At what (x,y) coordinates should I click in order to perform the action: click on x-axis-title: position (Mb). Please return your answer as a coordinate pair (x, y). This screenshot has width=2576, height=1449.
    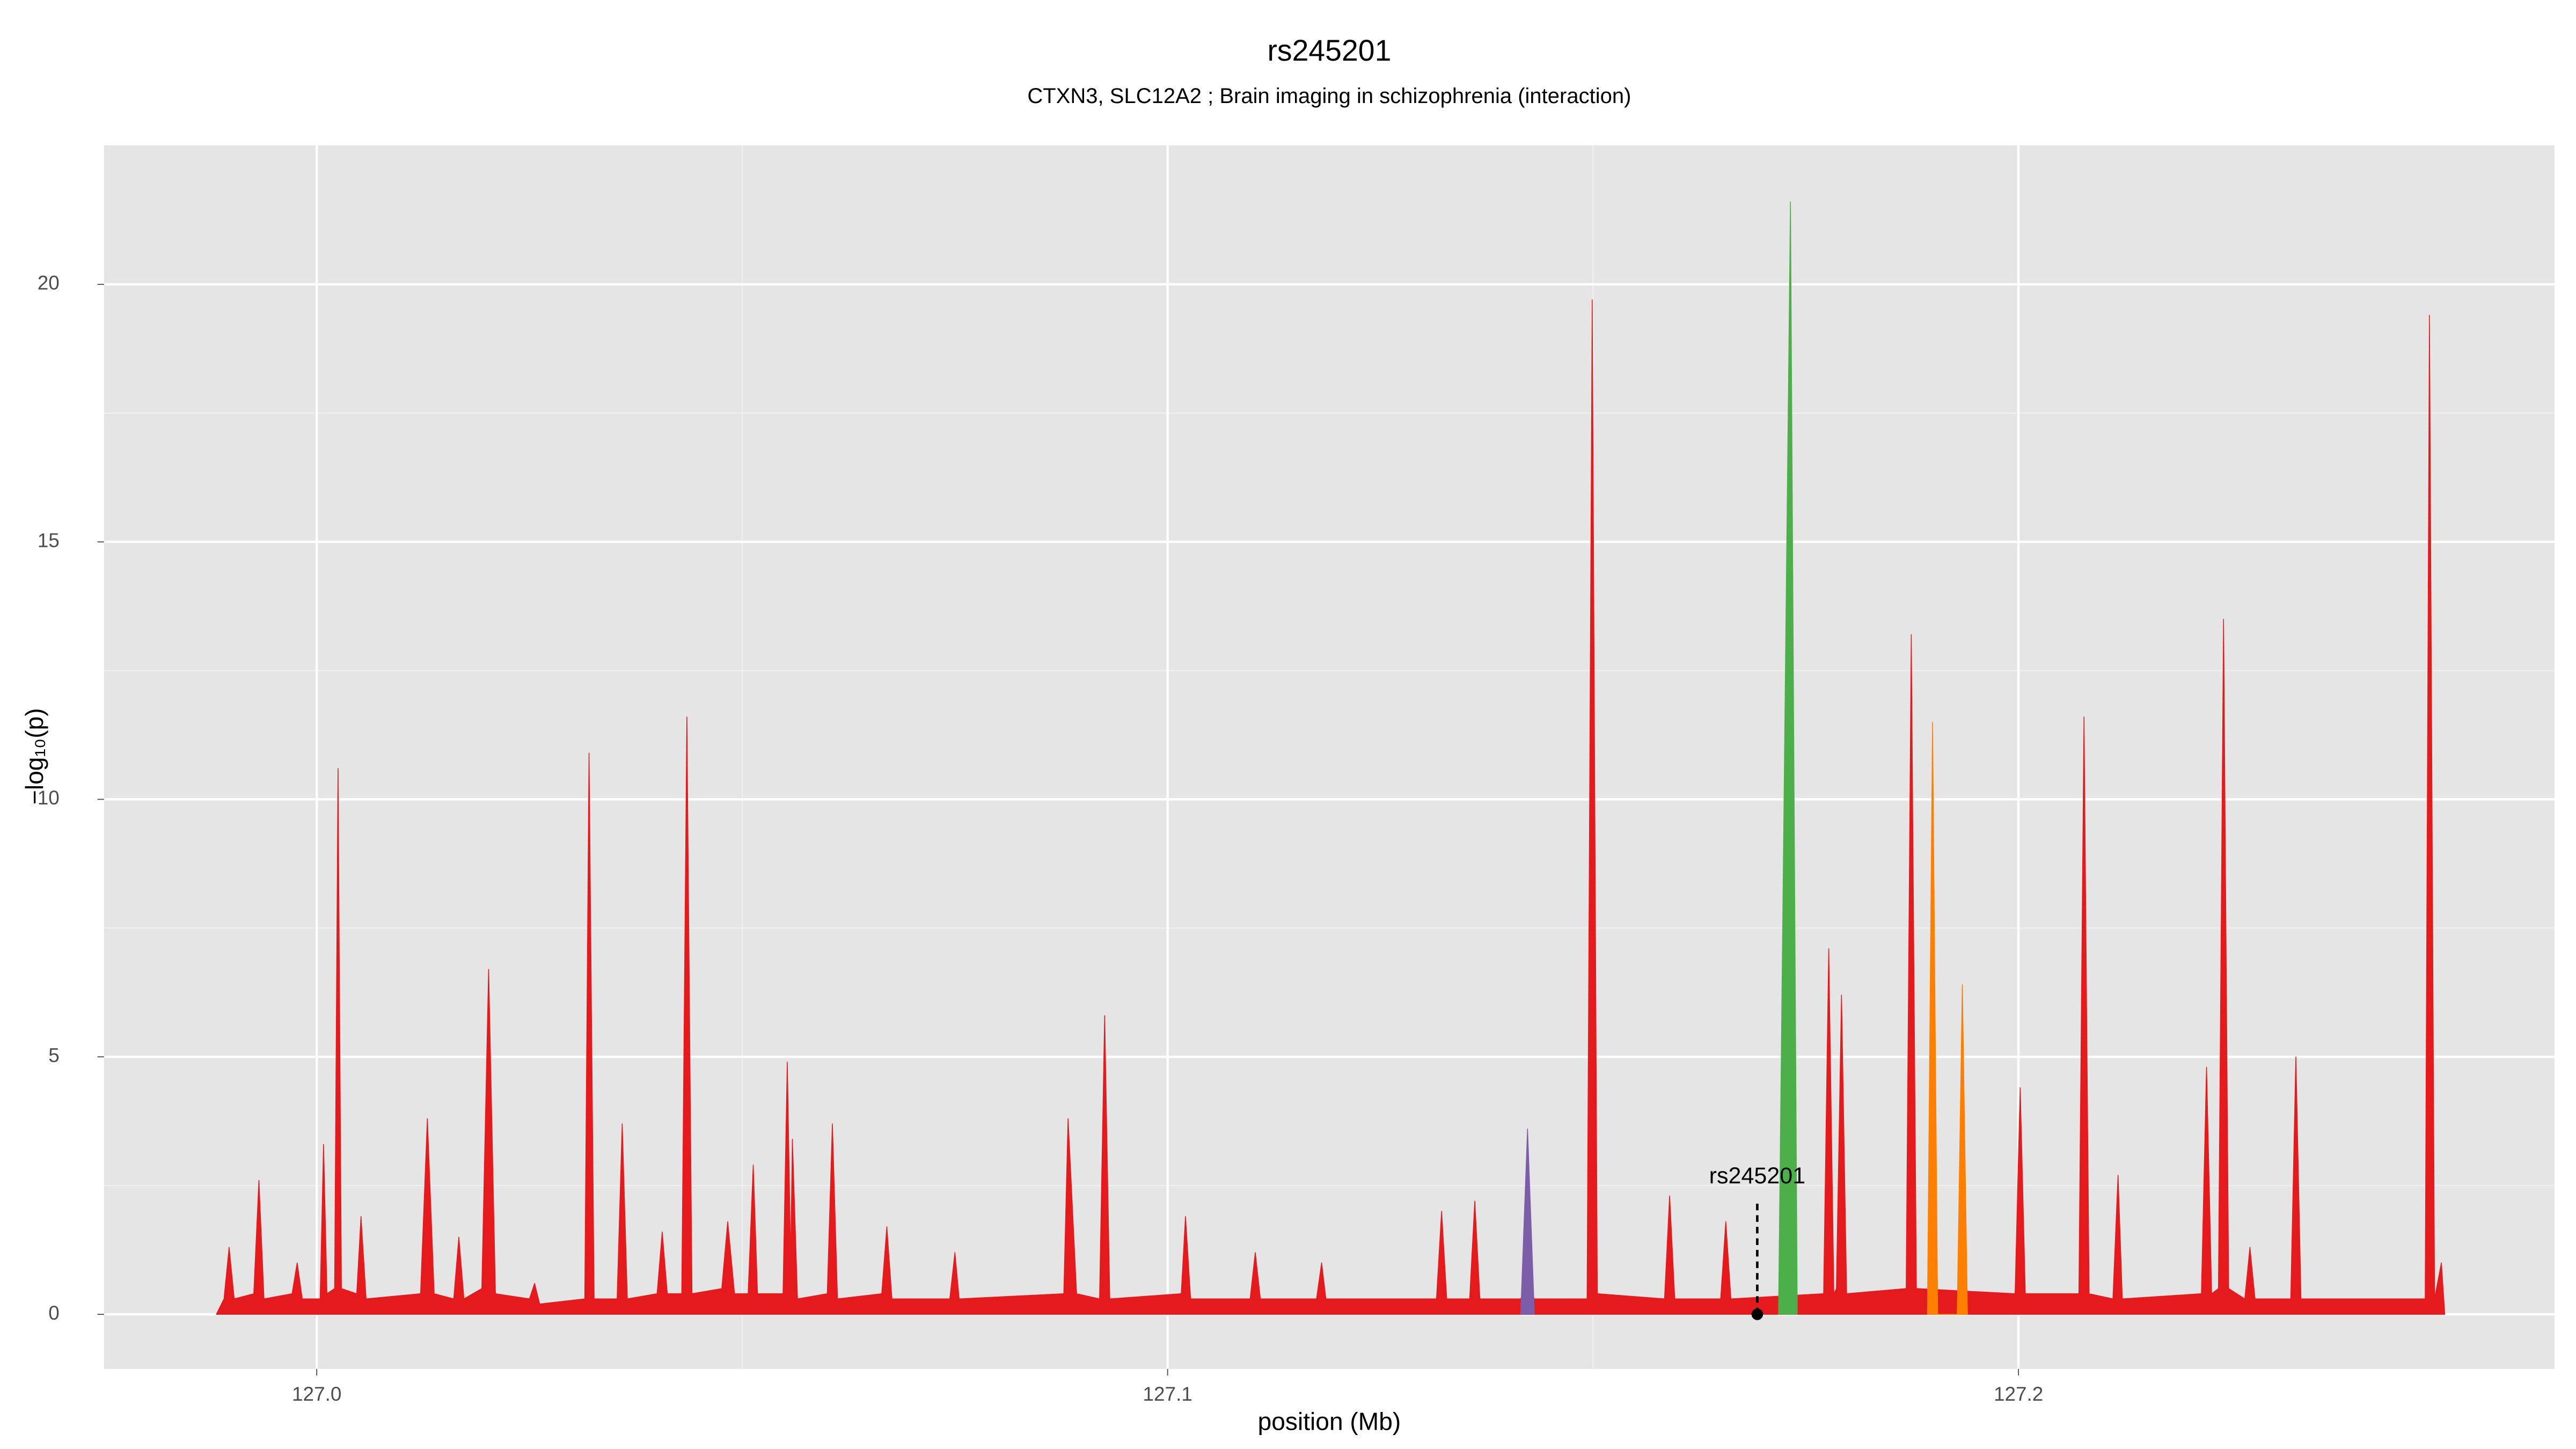
    Looking at the image, I should click on (1329, 1421).